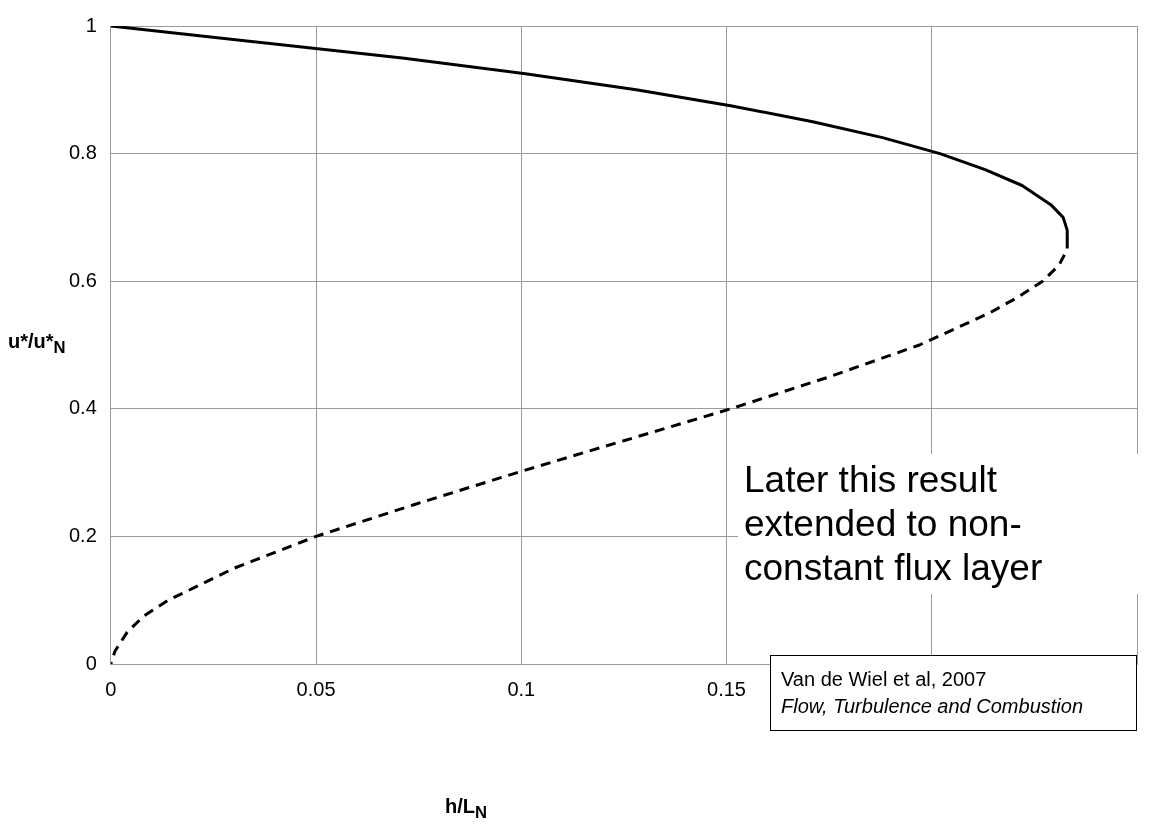 The image size is (1151, 836). I want to click on y-tick-label: 0, so click(91, 662).